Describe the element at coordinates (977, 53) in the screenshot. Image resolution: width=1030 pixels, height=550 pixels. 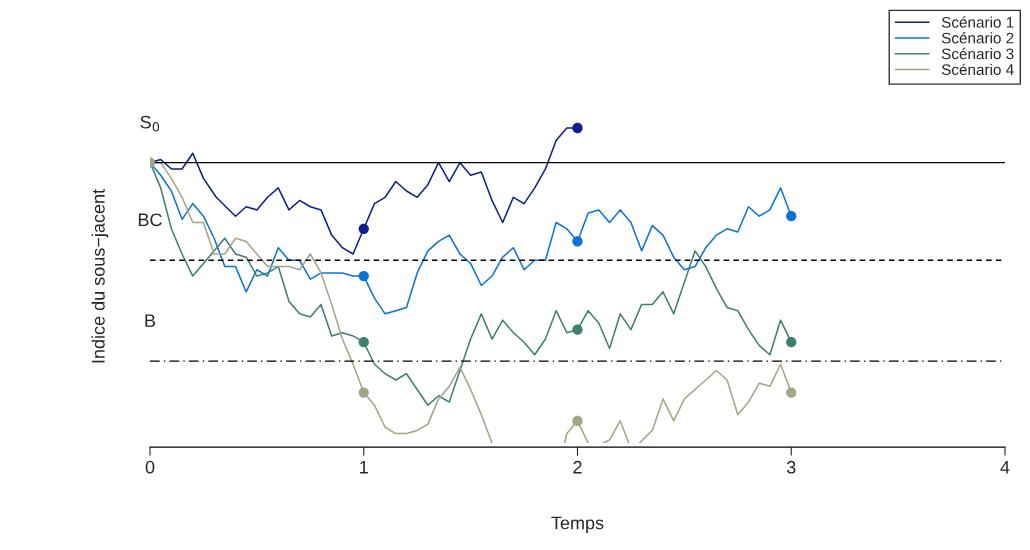
I see `legend-label: Scénario 3` at that location.